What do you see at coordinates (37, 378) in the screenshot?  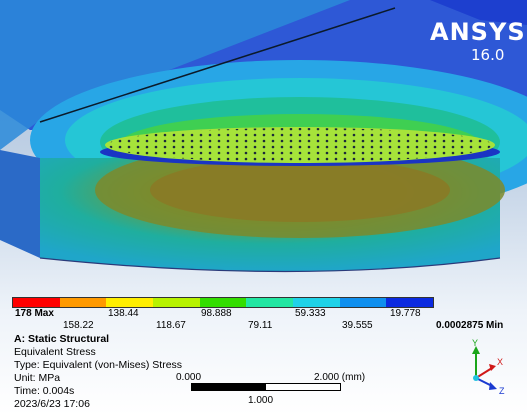 I see `result-unit: Unit: MPa` at bounding box center [37, 378].